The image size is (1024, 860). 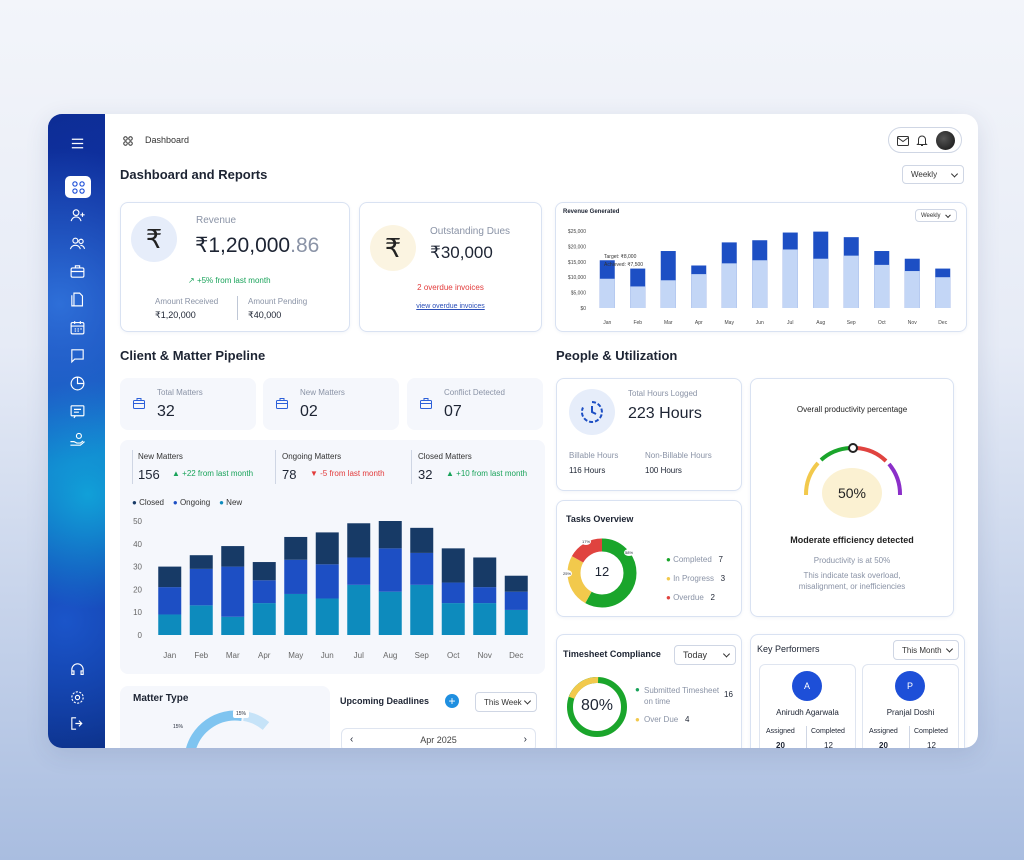 I want to click on legend-label: In Progress, so click(x=693, y=578).